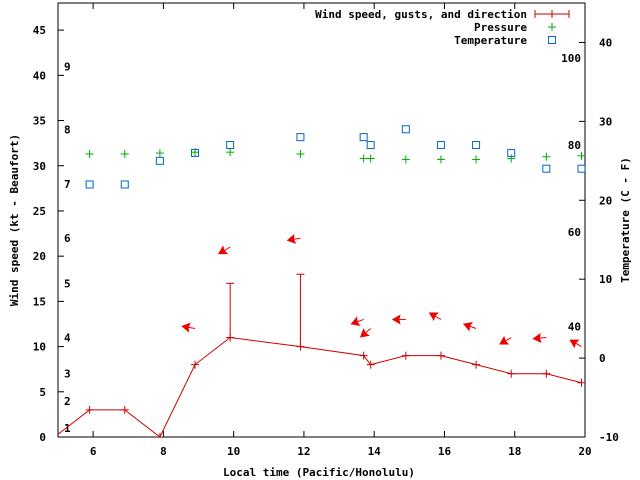  I want to click on beaufort-label: 6, so click(67, 238).